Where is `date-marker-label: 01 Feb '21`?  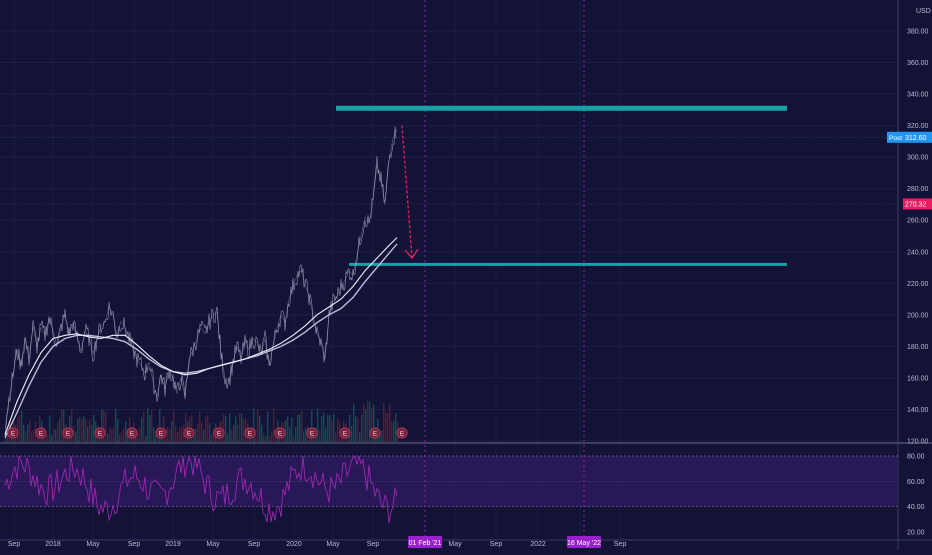 date-marker-label: 01 Feb '21 is located at coordinates (425, 542).